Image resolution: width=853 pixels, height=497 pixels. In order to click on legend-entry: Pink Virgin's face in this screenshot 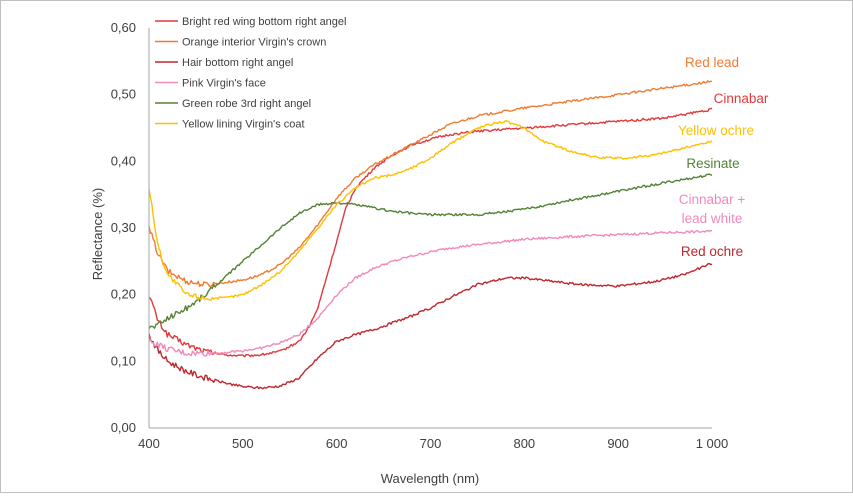, I will do `click(224, 84)`.